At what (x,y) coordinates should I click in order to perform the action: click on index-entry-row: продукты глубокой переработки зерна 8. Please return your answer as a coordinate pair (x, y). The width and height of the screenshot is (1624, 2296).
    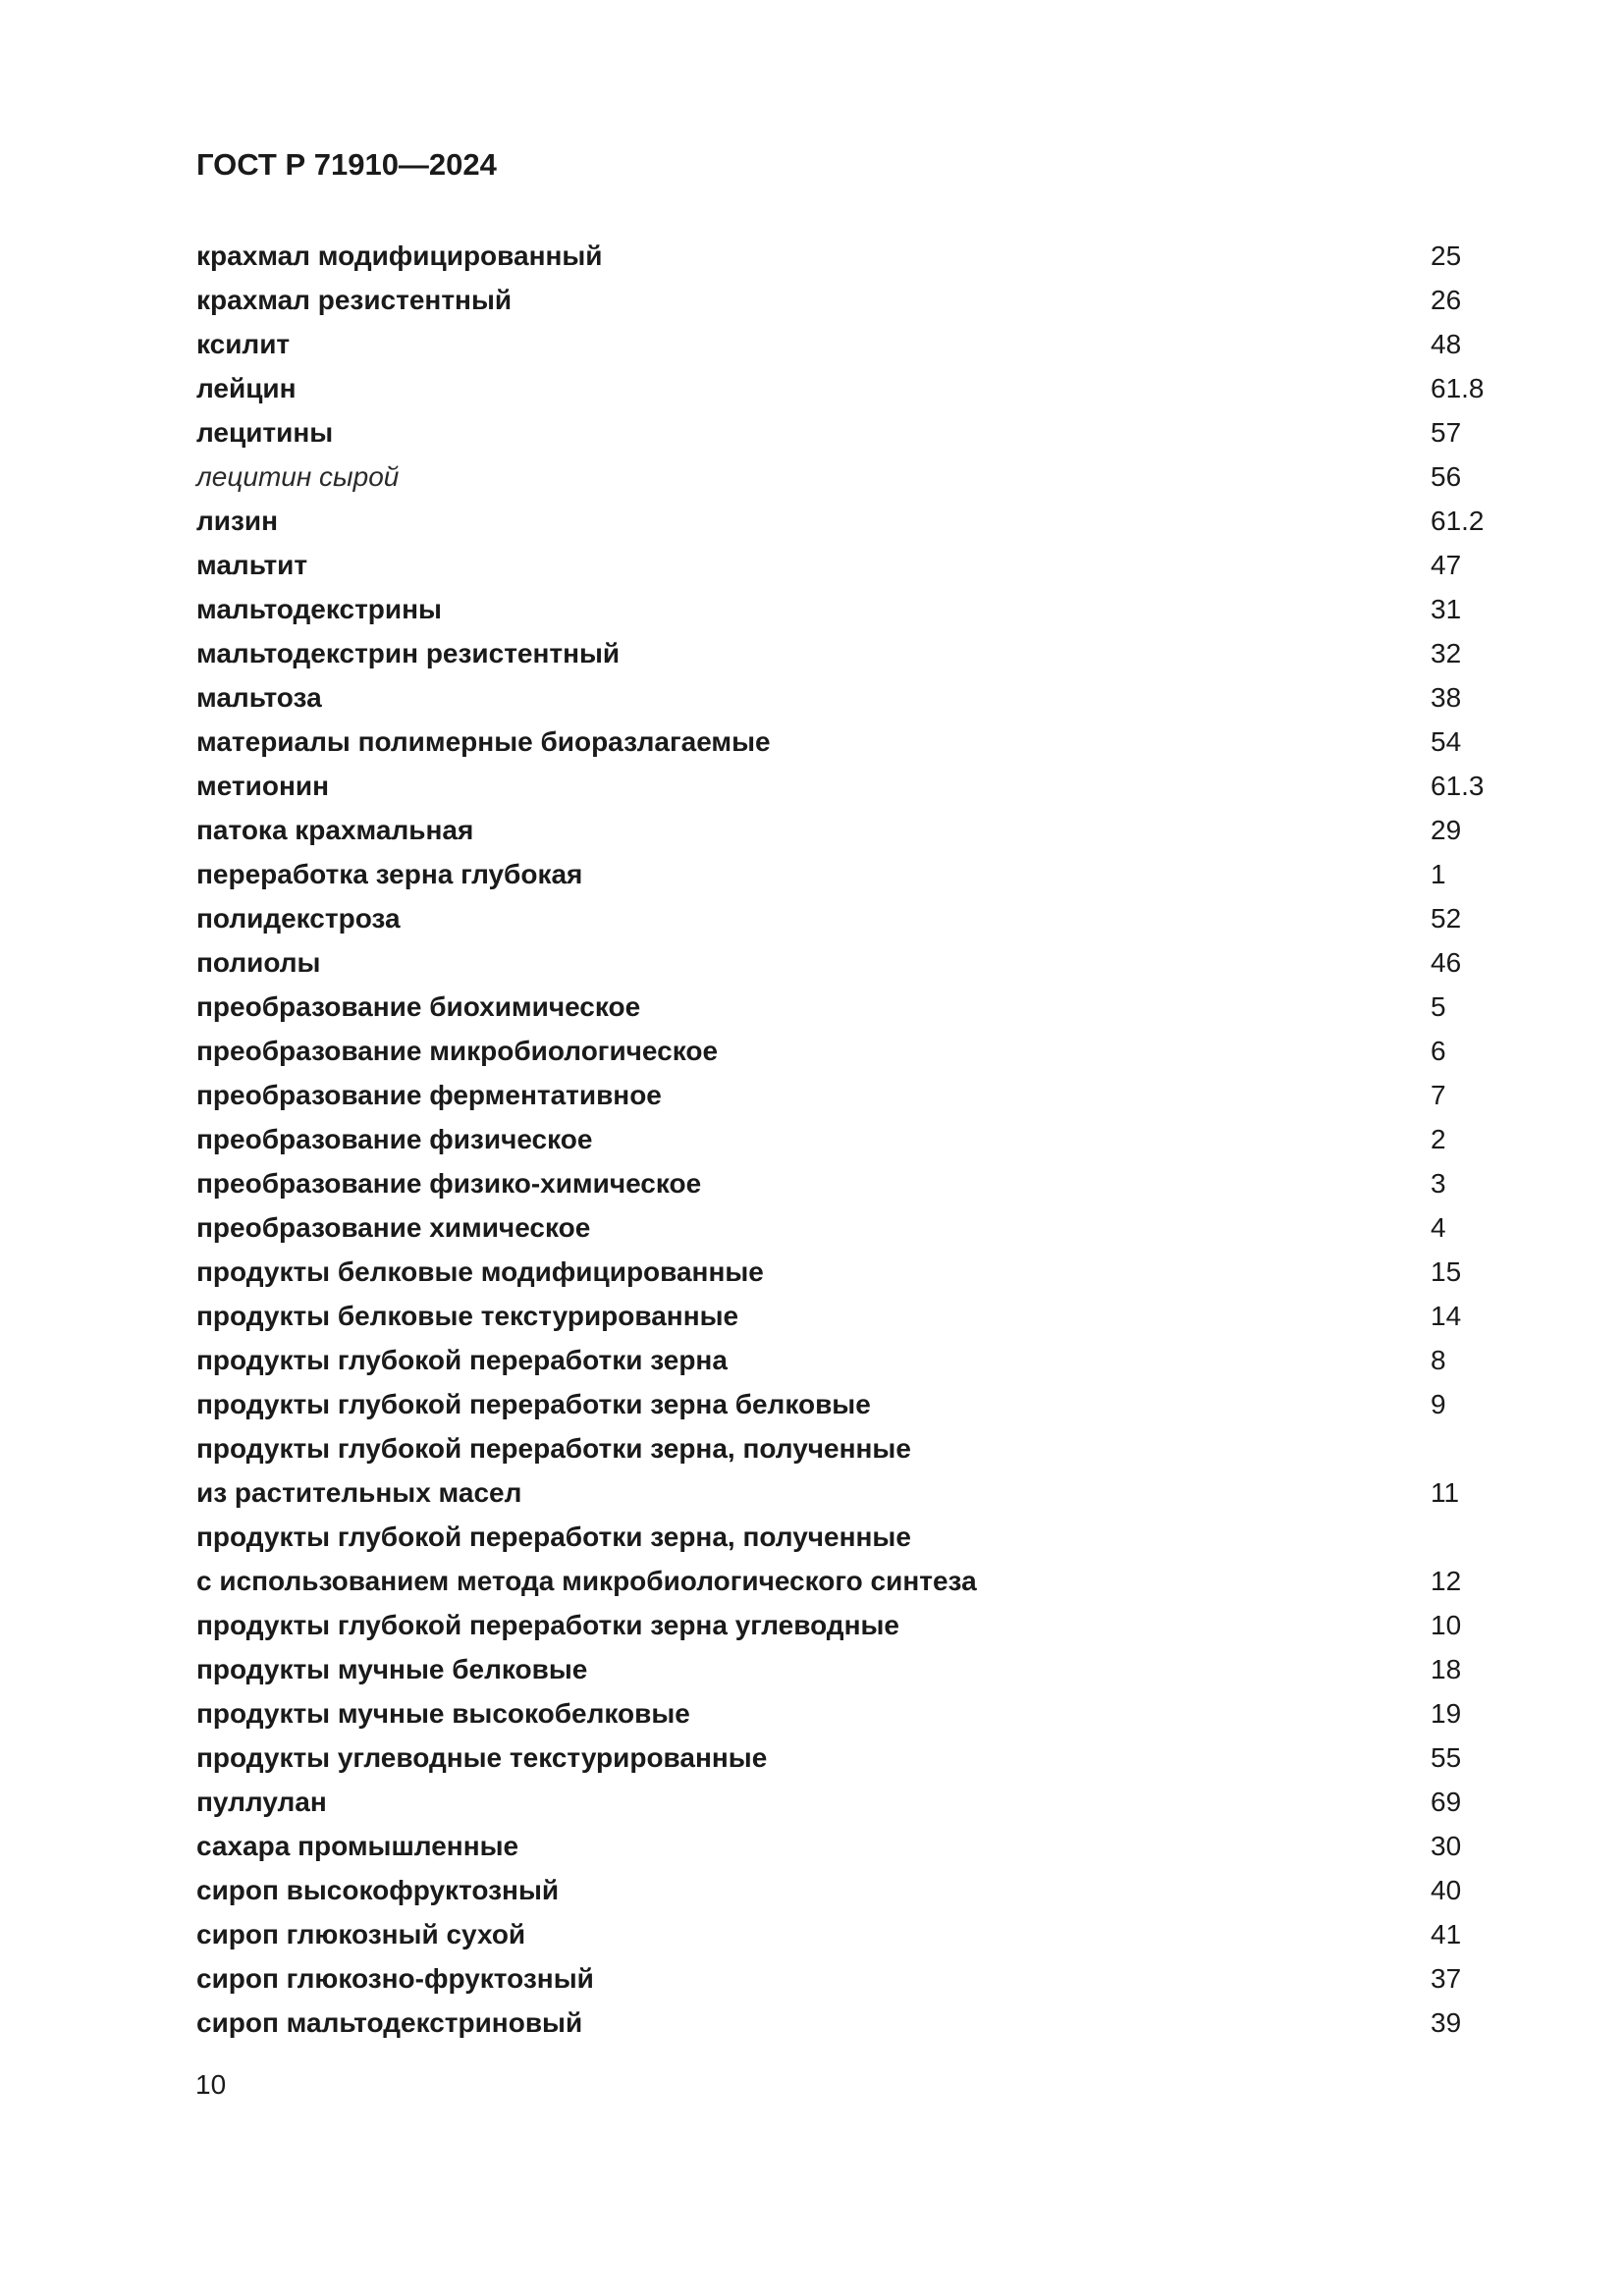
    Looking at the image, I should click on (812, 1360).